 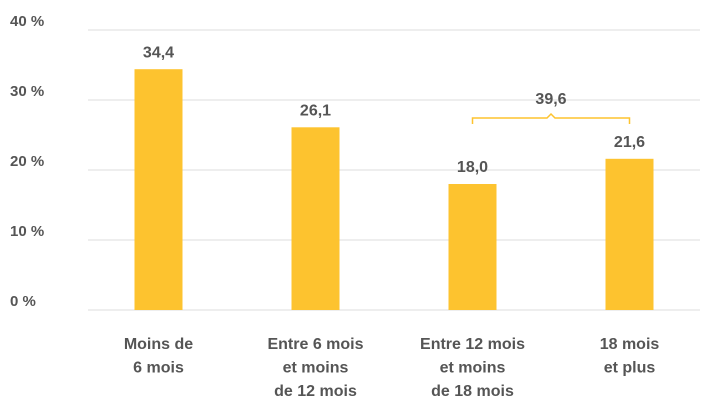 What do you see at coordinates (27, 231) in the screenshot?
I see `y-tick-label: 10 %` at bounding box center [27, 231].